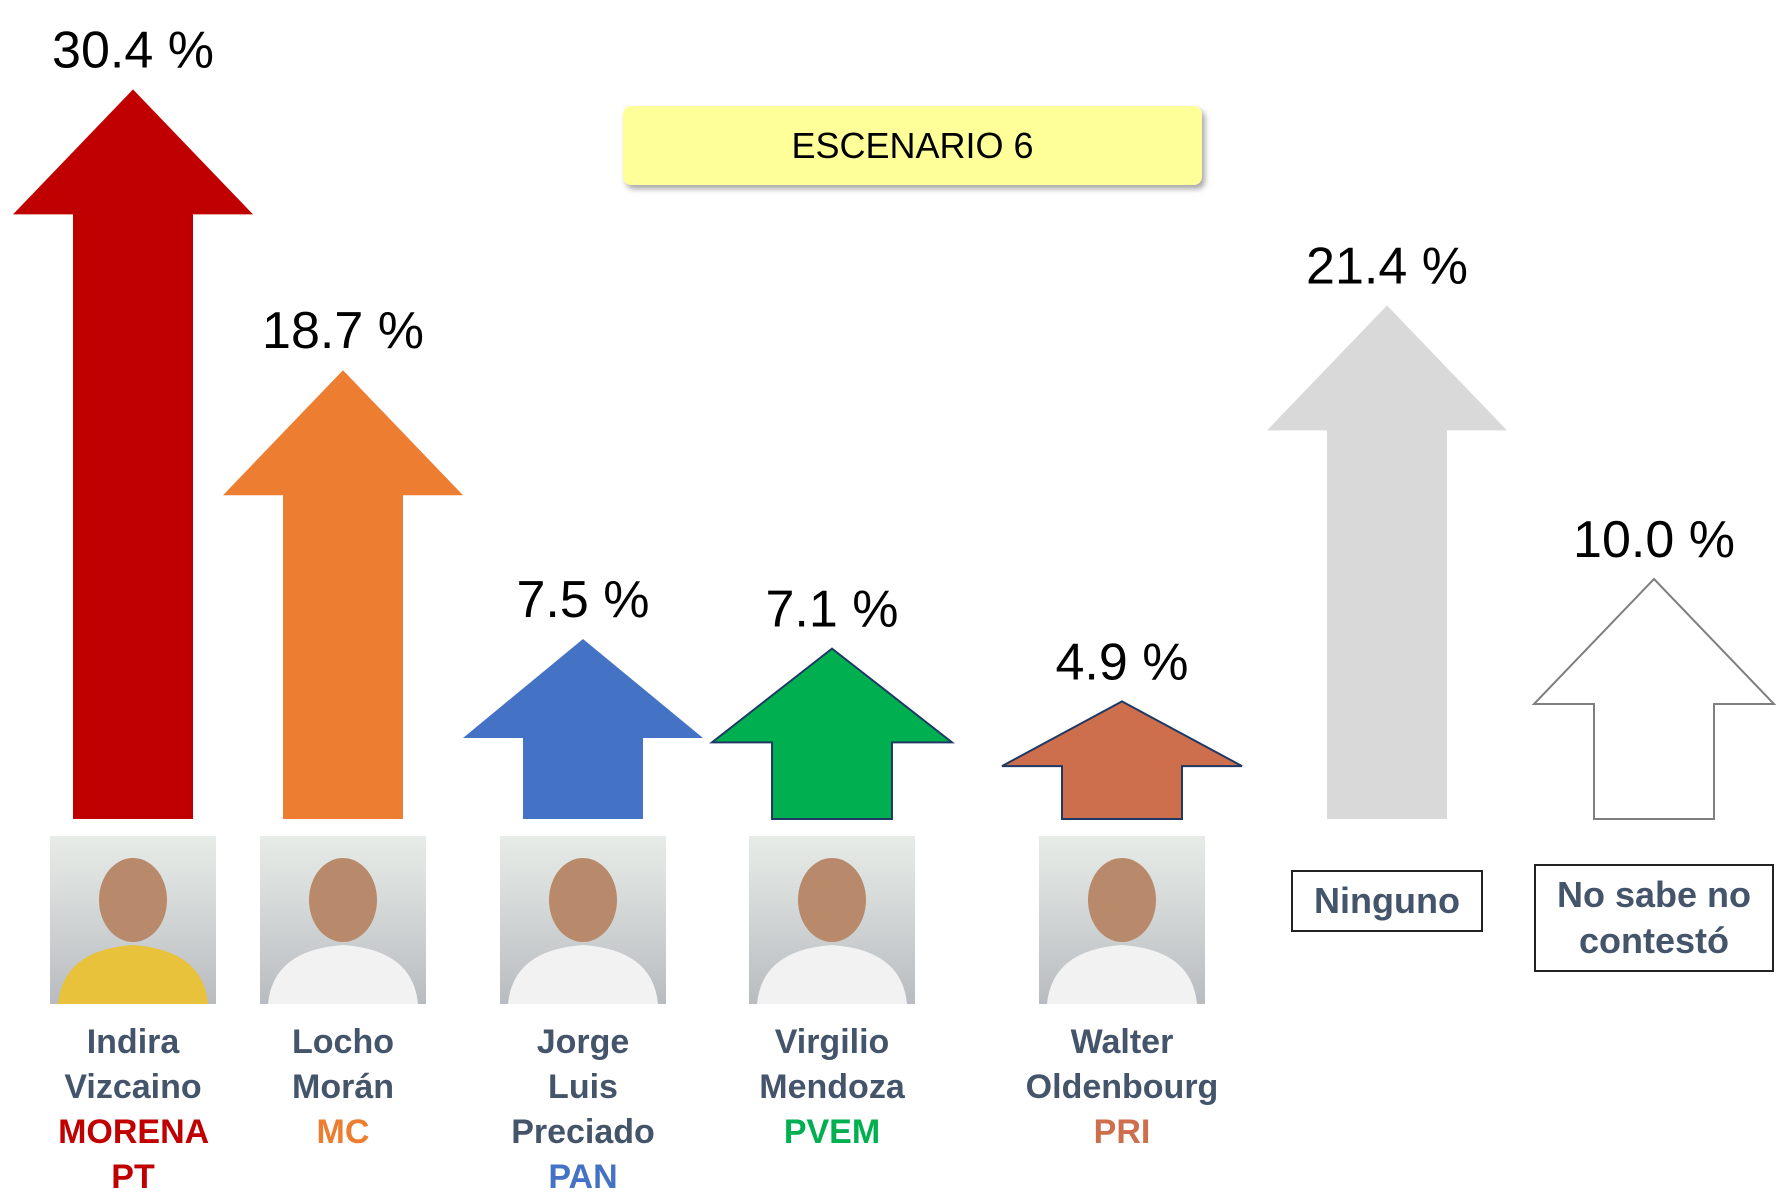 This screenshot has height=1200, width=1783. Describe the element at coordinates (134, 1110) in the screenshot. I see `candidate-name: Indira Vizcaino MORENA PT` at that location.